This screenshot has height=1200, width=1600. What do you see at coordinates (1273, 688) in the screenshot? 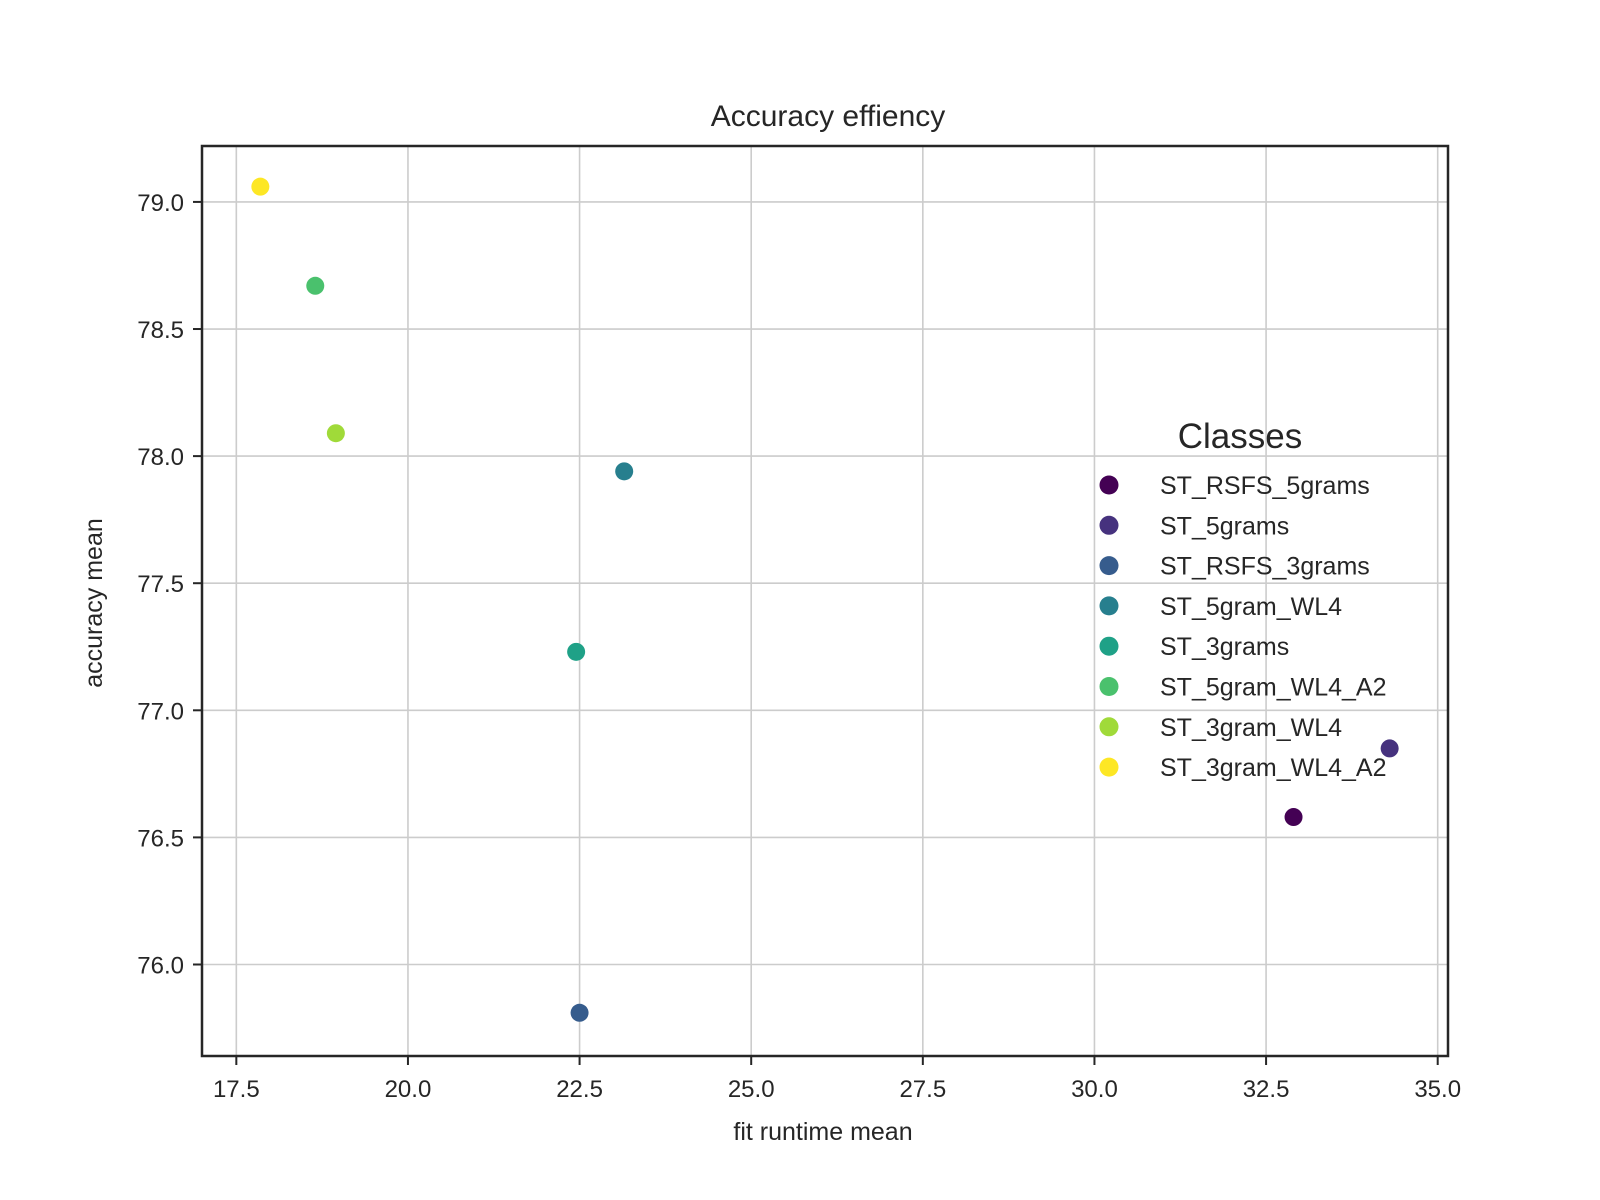
I see `legend-label: ST_5gram_WL4_A2` at bounding box center [1273, 688].